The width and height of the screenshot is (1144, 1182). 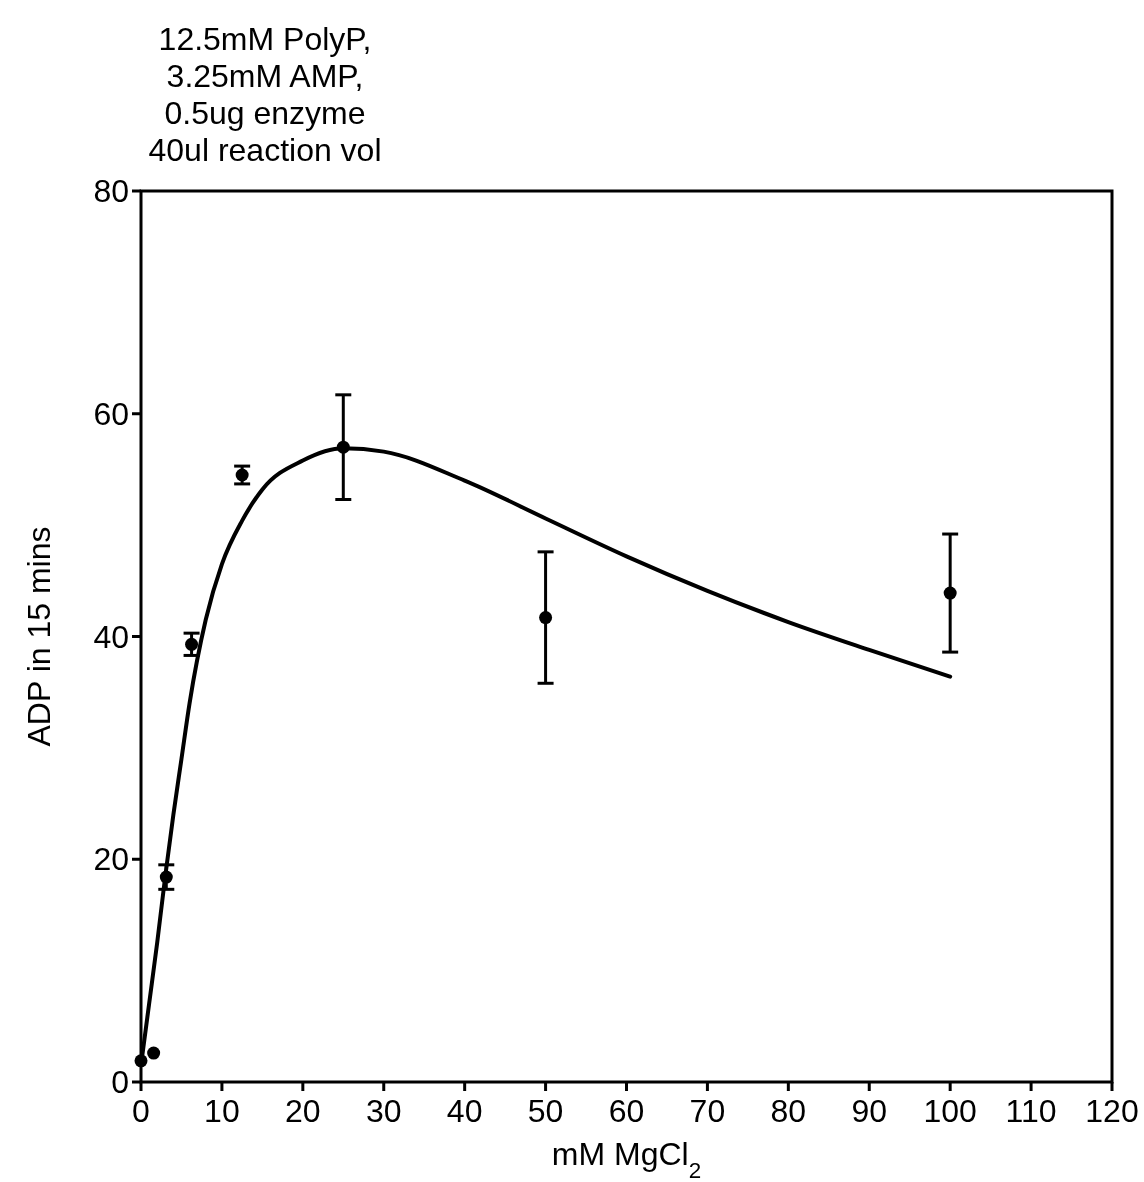 I want to click on x-tick-label: 10, so click(x=222, y=1111).